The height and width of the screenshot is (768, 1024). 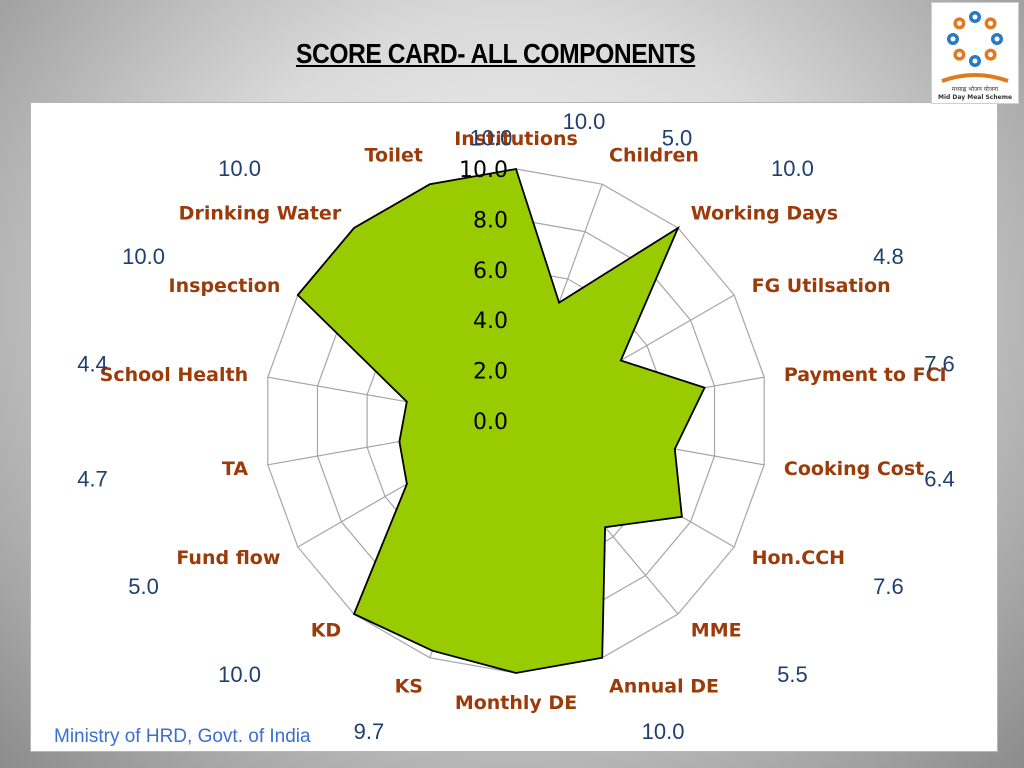 I want to click on tick-label: 6.0, so click(x=490, y=271).